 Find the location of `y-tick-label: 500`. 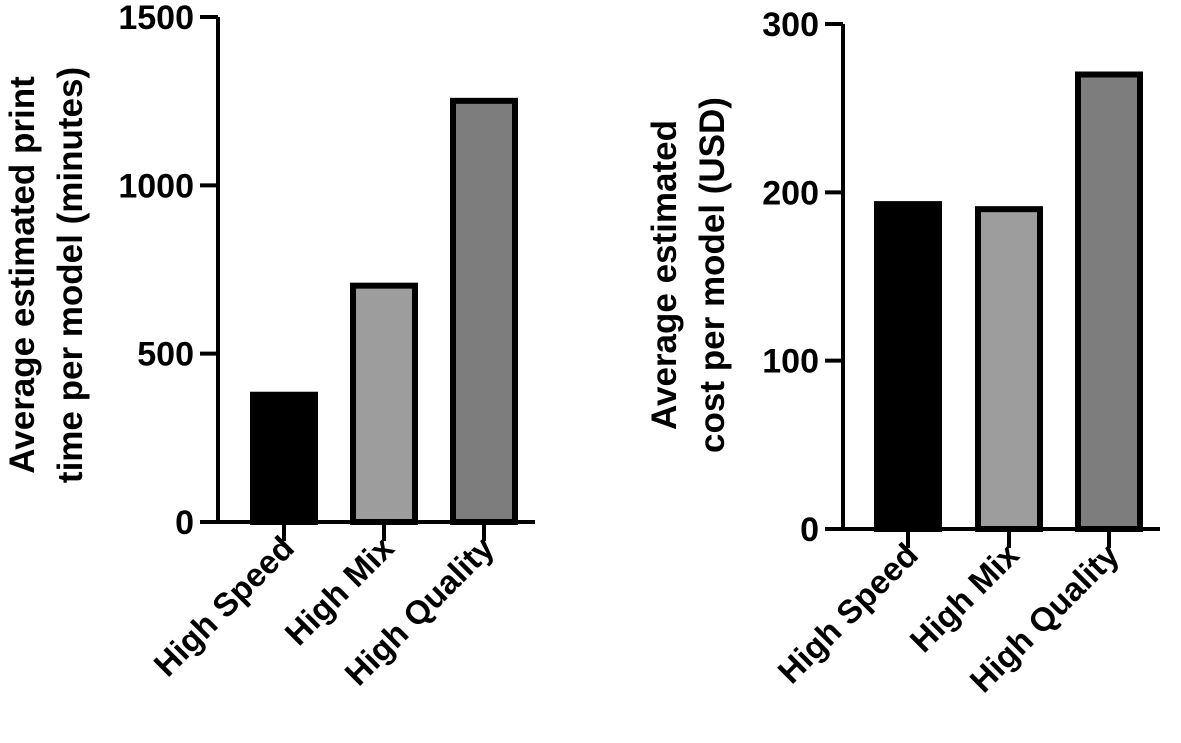

y-tick-label: 500 is located at coordinates (165, 355).